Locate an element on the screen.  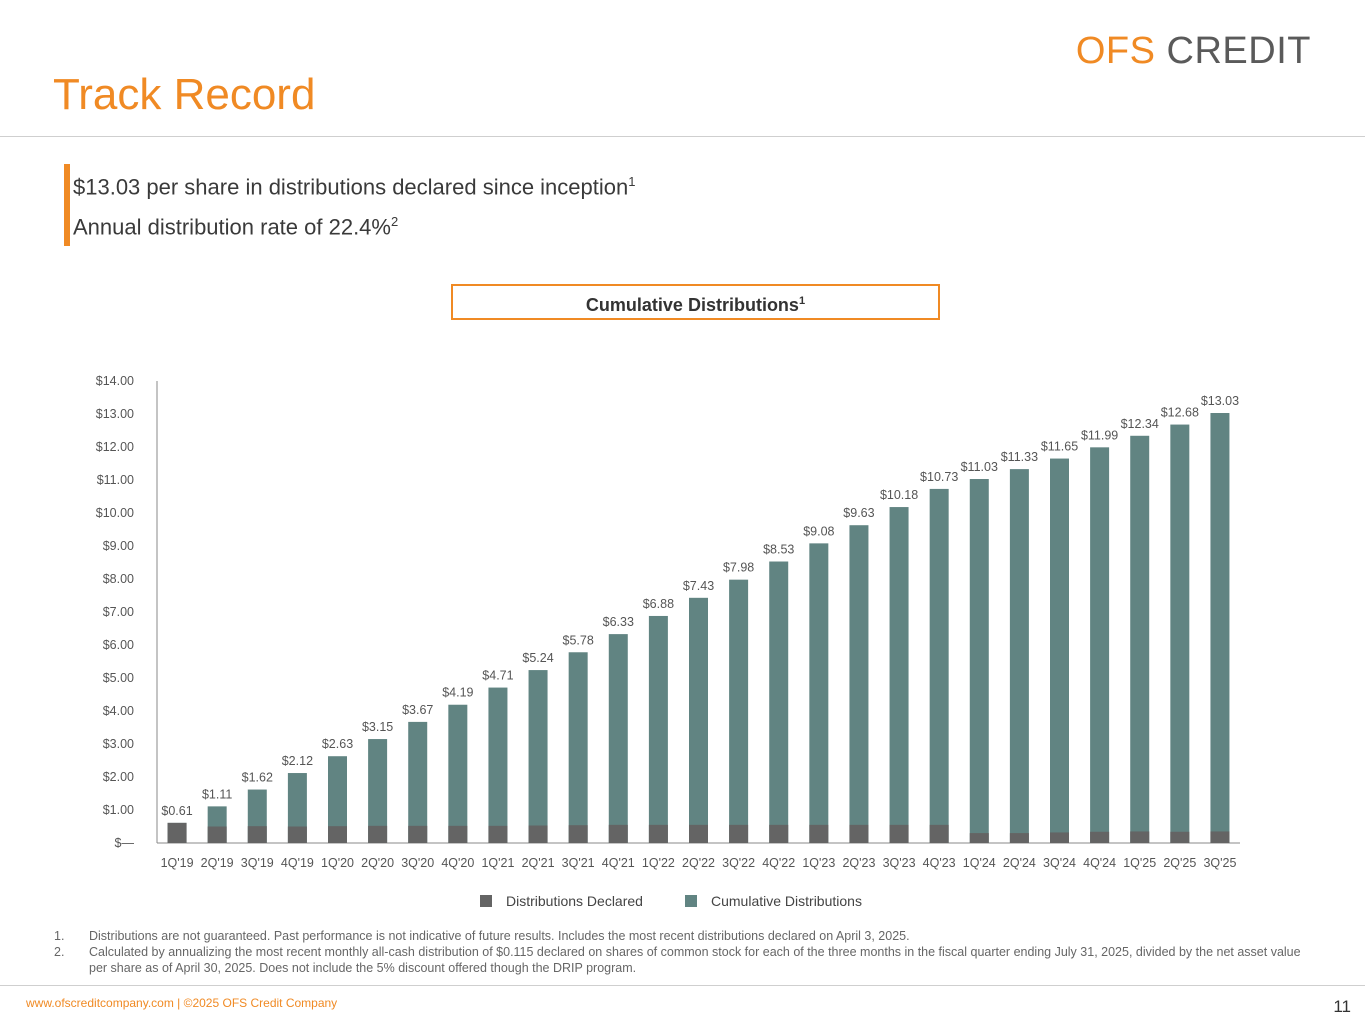
x-tick-label: 3Q'21 is located at coordinates (578, 863).